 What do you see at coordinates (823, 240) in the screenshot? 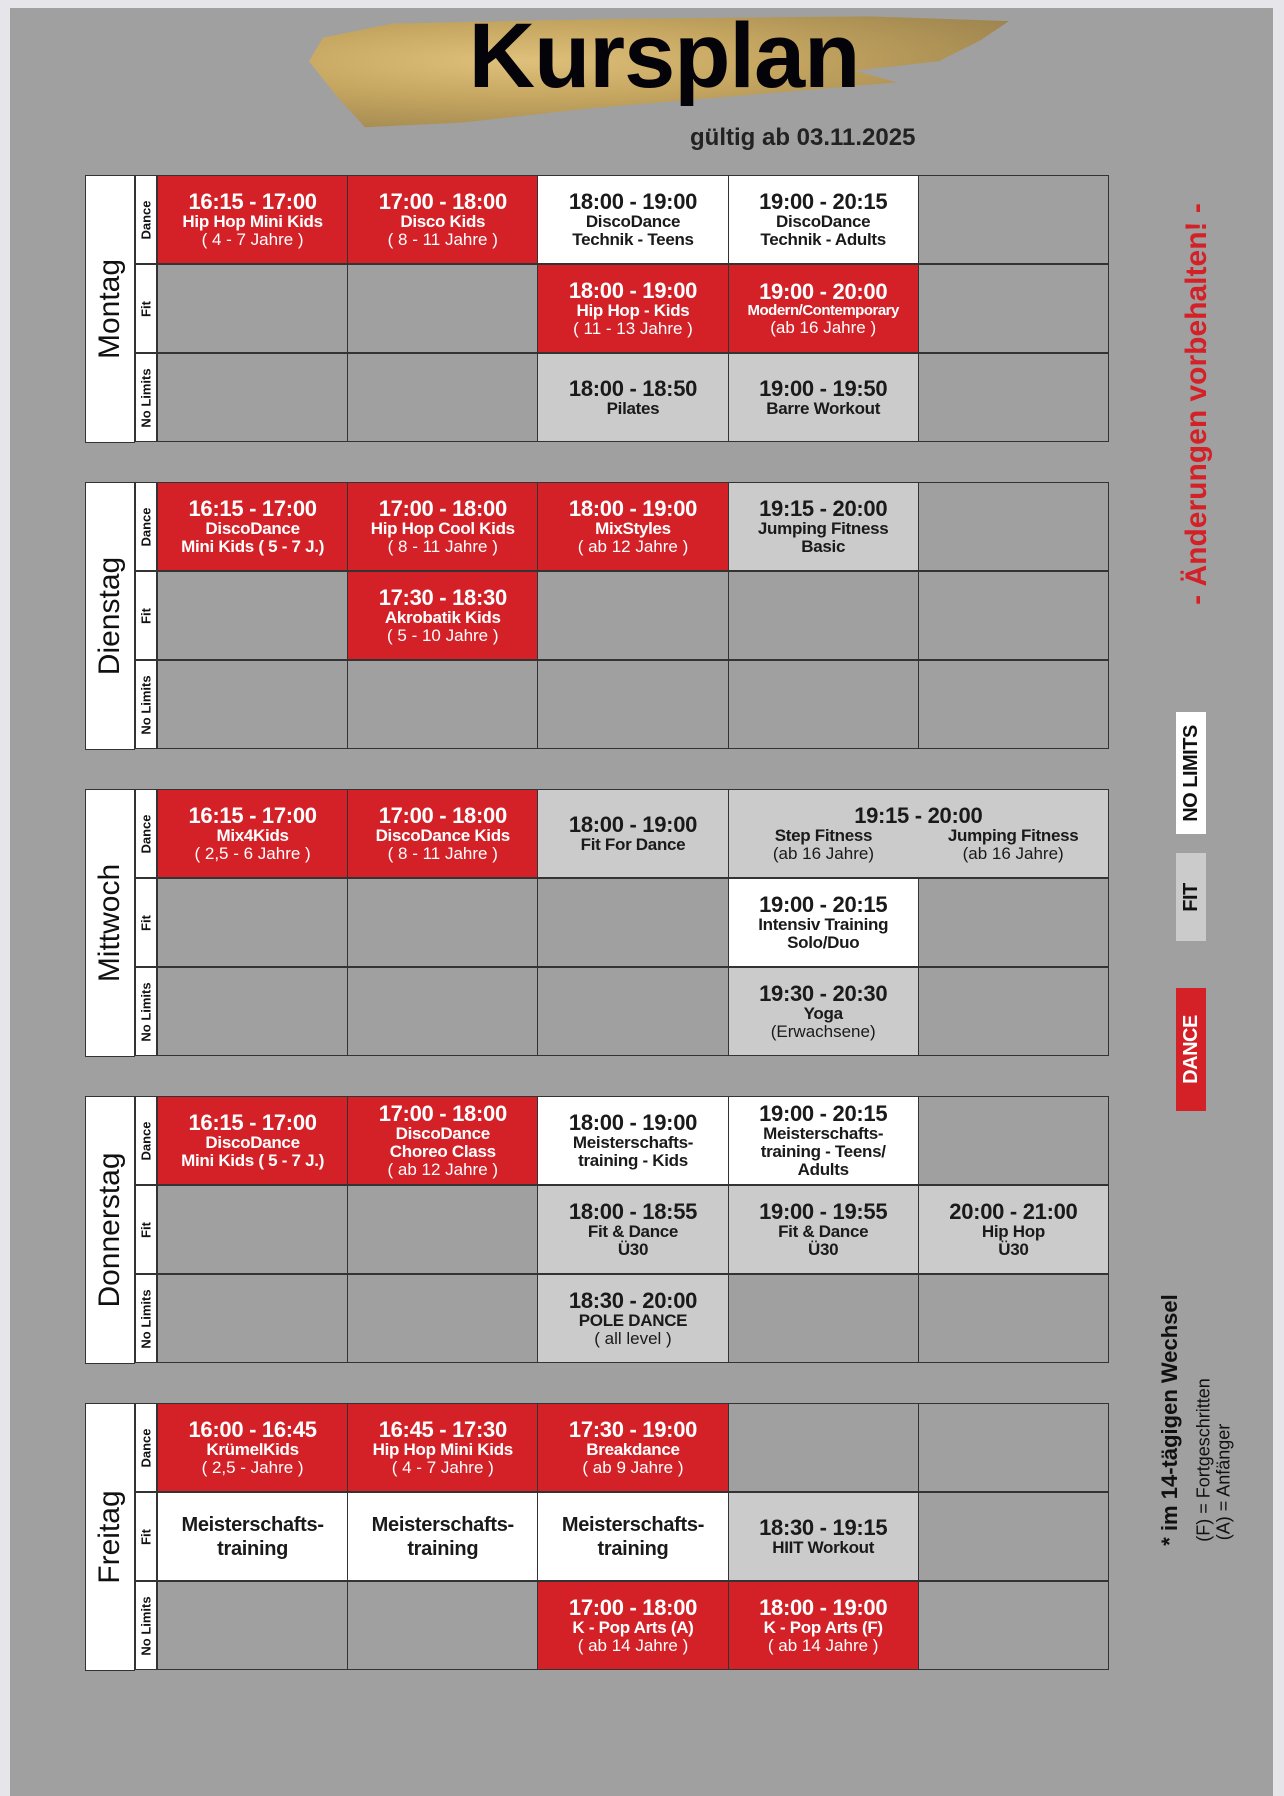
I see `course-name: Technik - Adults` at bounding box center [823, 240].